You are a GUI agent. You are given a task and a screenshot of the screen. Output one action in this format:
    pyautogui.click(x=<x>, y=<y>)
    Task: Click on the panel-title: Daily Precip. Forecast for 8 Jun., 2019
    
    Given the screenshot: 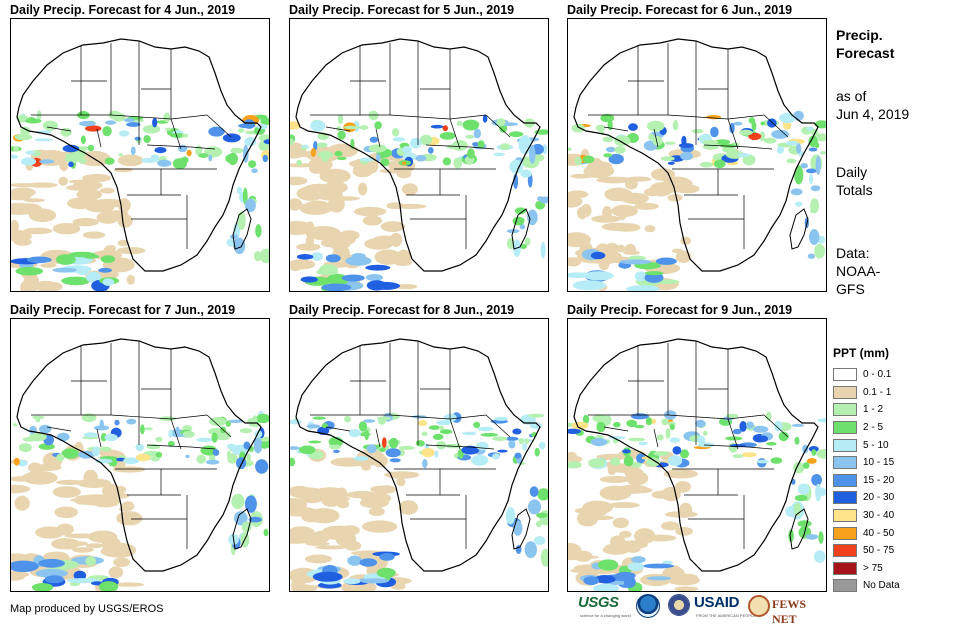 What is the action you would take?
    pyautogui.click(x=402, y=310)
    